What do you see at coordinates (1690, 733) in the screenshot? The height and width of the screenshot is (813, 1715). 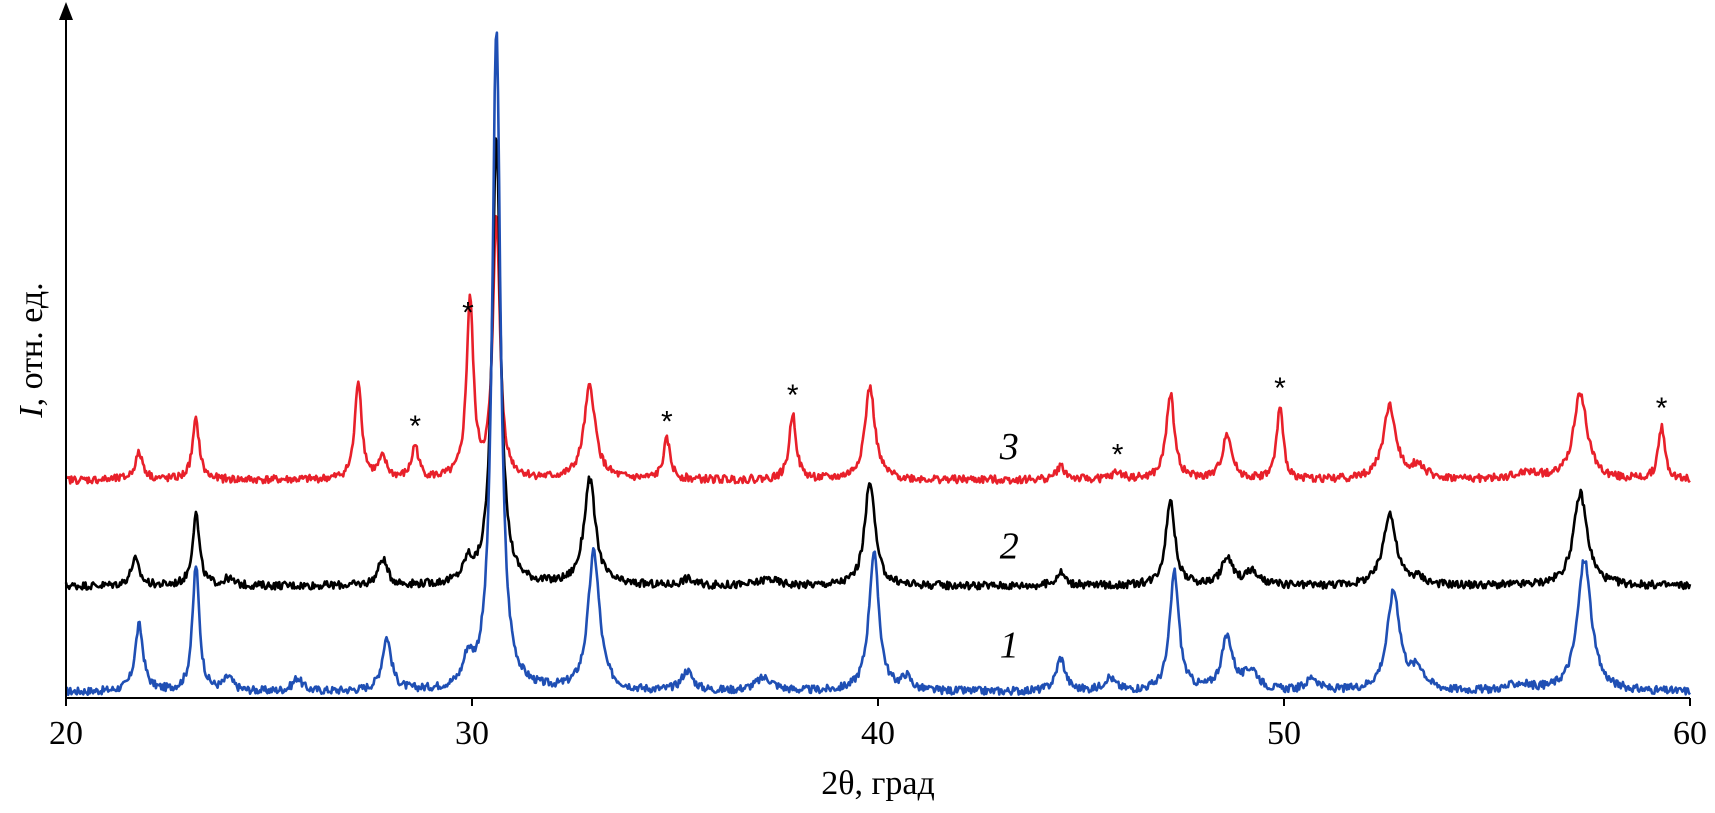 I see `x-tick-label: 60` at bounding box center [1690, 733].